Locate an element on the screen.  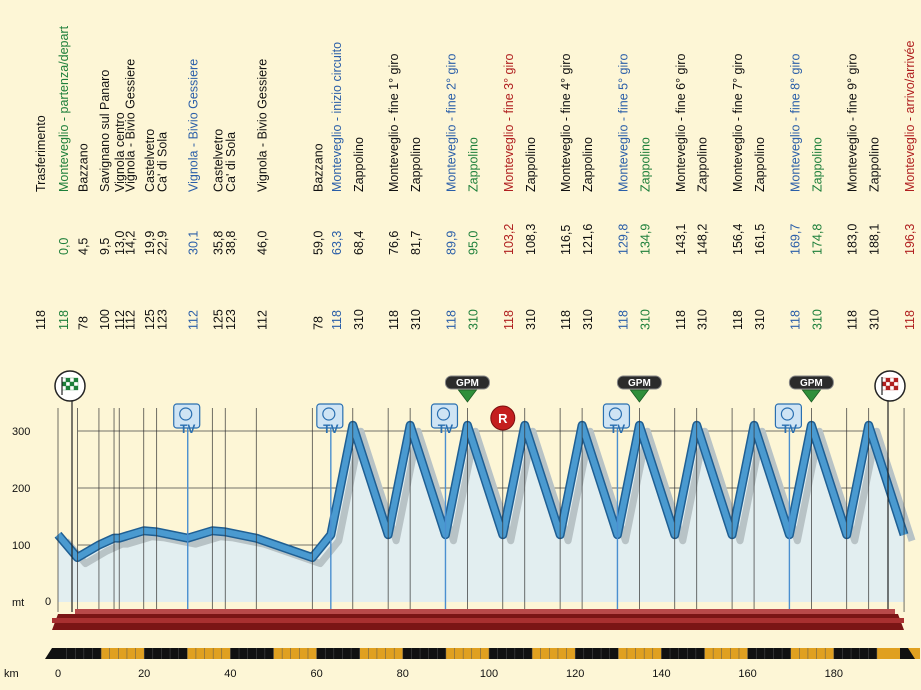
icons: TV TV TV TV TV GPM GPM GPM R is located at coordinates (480, 403).